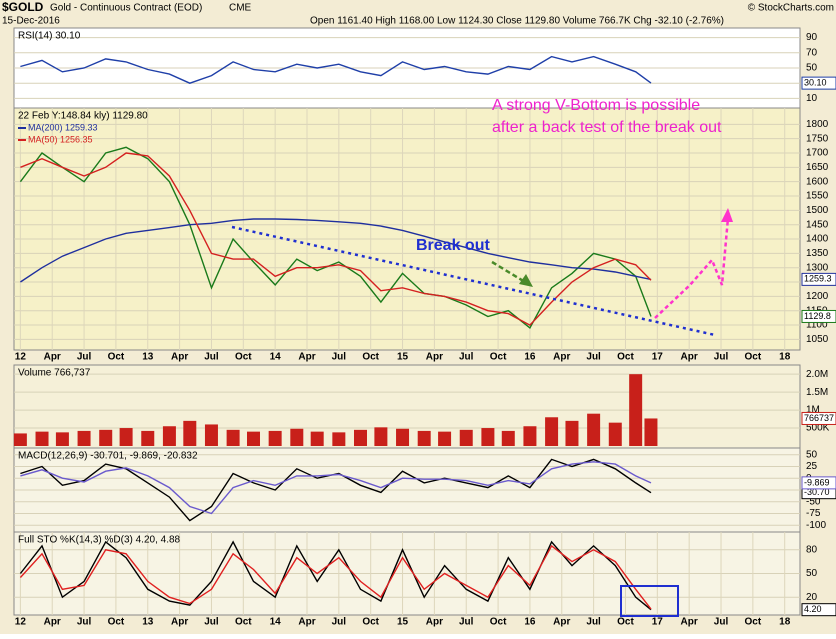 This screenshot has width=836, height=639. Describe the element at coordinates (817, 296) in the screenshot. I see `y-tick-label: 1200` at that location.